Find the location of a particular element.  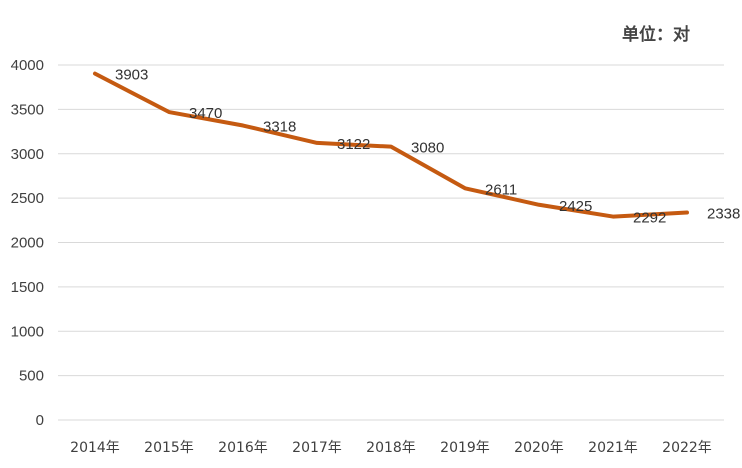

data-label: 3080 is located at coordinates (427, 148).